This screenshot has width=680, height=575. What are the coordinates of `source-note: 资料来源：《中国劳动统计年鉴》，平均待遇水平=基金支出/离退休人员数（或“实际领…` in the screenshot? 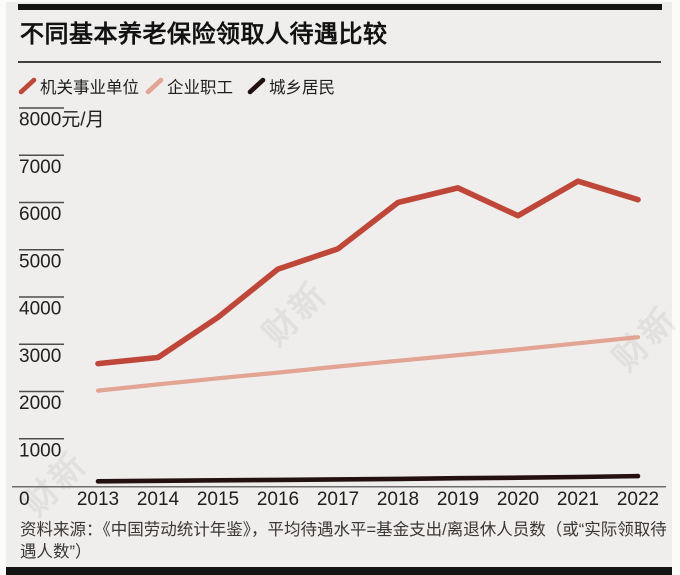 It's located at (343, 541).